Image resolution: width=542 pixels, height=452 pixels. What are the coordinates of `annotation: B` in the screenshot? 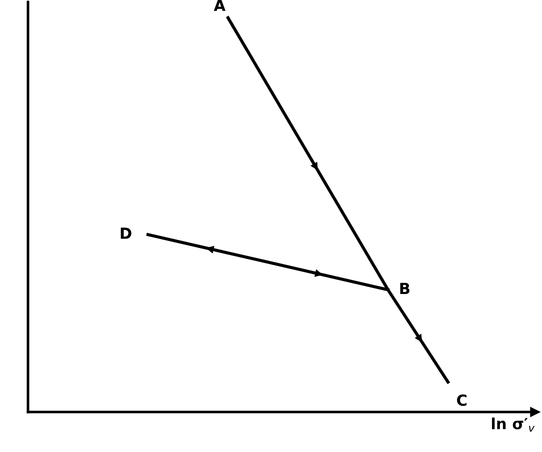 It's located at (405, 288).